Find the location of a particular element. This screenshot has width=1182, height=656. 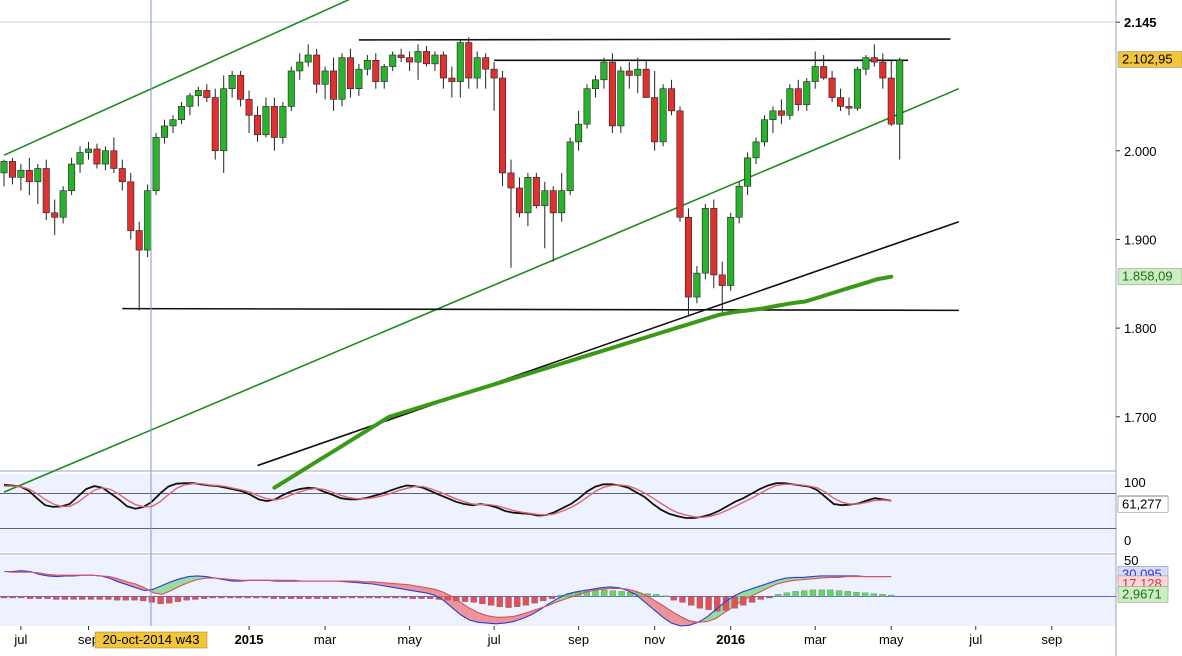

oscillator-line is located at coordinates (448, 501).